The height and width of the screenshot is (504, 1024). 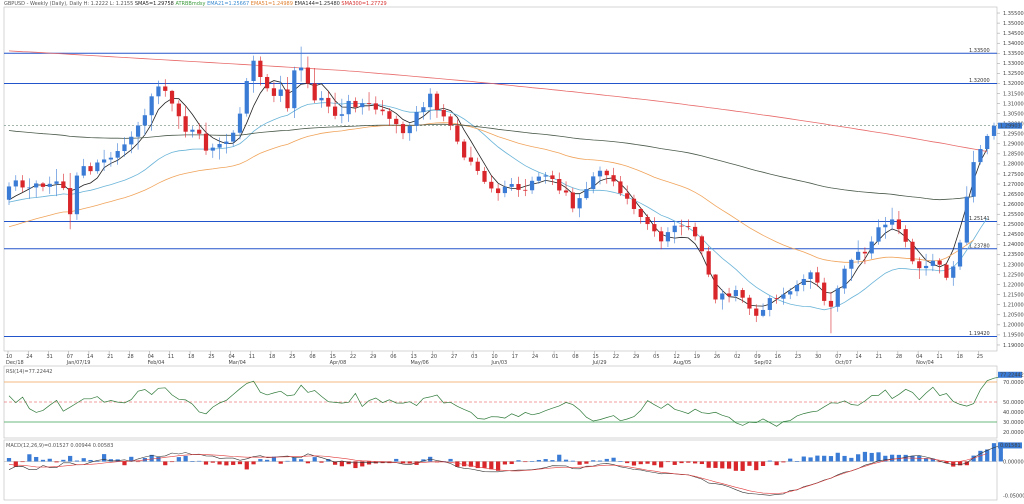 What do you see at coordinates (979, 81) in the screenshot?
I see `support-resistance-label: 1.32000` at bounding box center [979, 81].